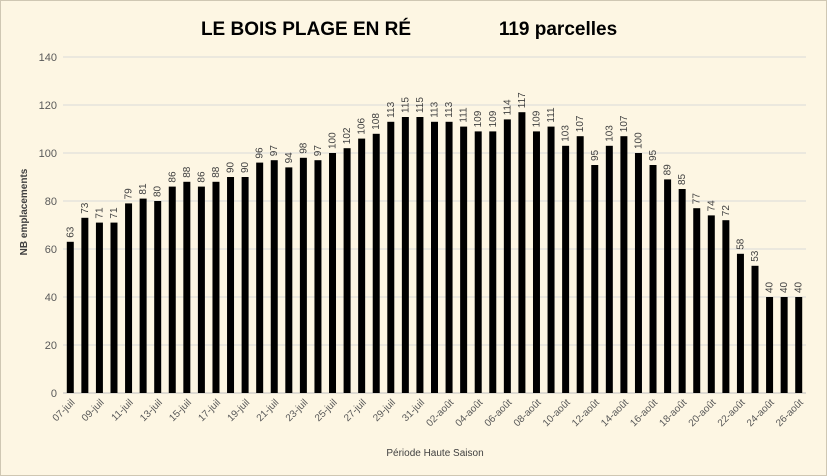 The image size is (827, 476). What do you see at coordinates (761, 413) in the screenshot?
I see `x-tick-label: 24-août` at bounding box center [761, 413].